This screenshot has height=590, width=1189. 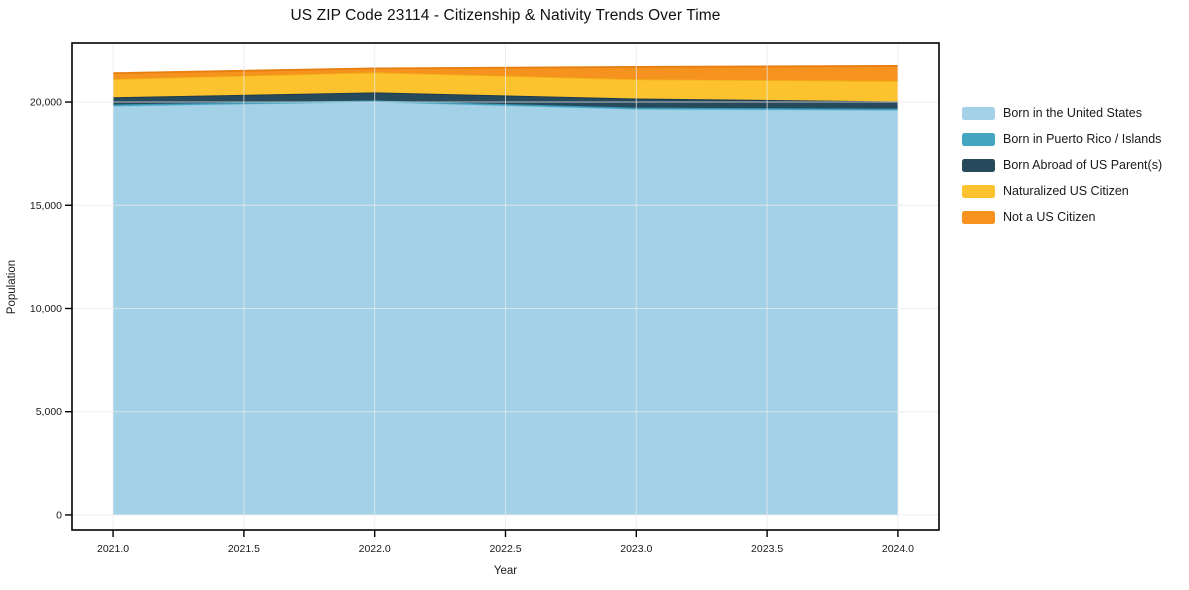 What do you see at coordinates (978, 165) in the screenshot?
I see `legend-swatch-born-abroad-icon` at bounding box center [978, 165].